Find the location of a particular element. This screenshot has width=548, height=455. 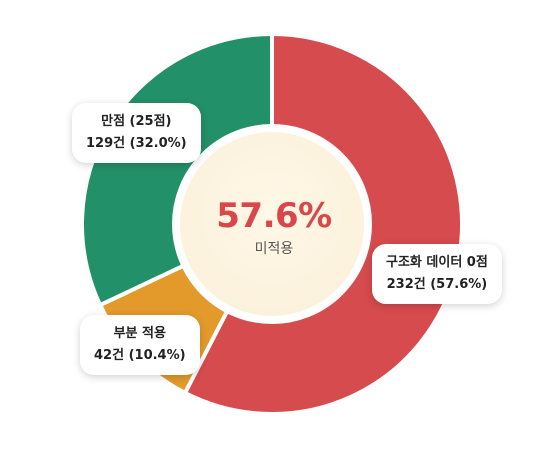

center-percent: 57.6% is located at coordinates (274, 216).